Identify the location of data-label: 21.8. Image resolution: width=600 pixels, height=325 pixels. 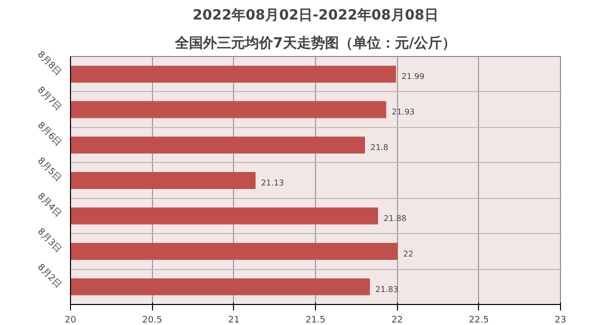
(379, 147).